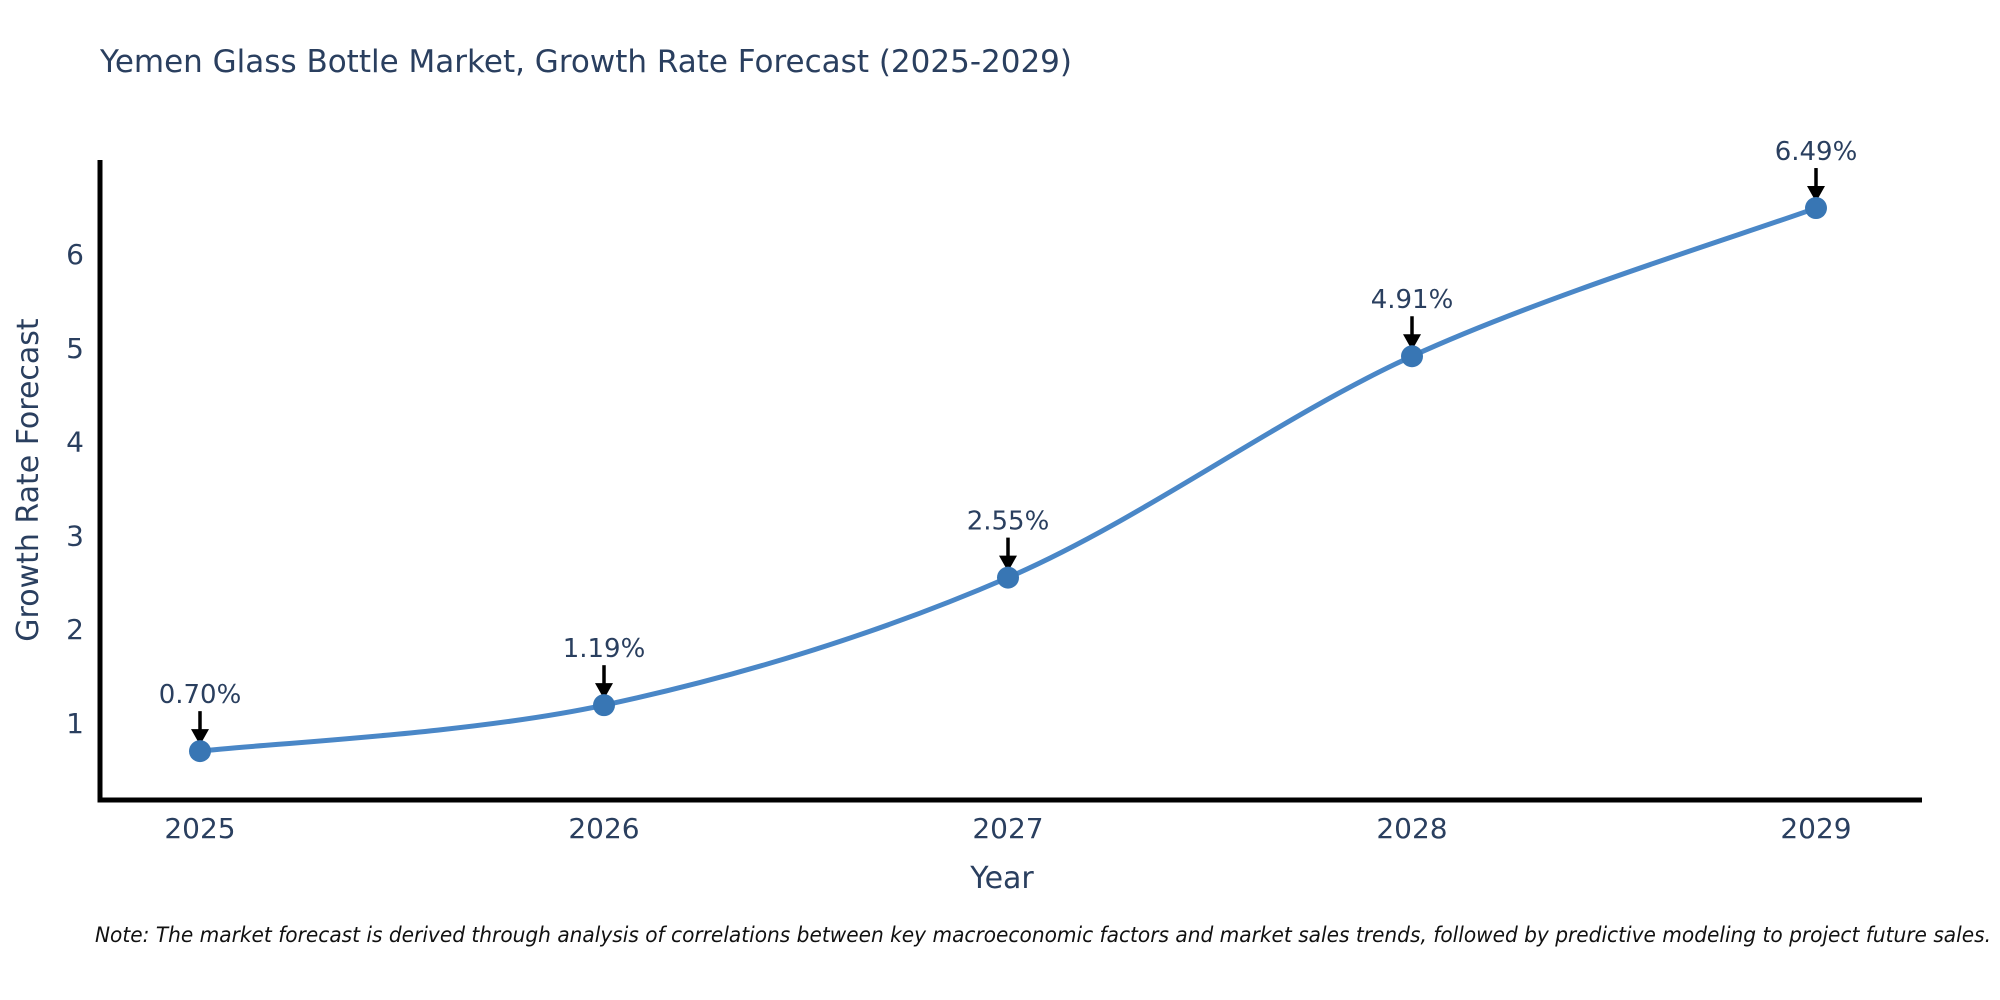  I want to click on x-tick-label: 2028, so click(1411, 828).